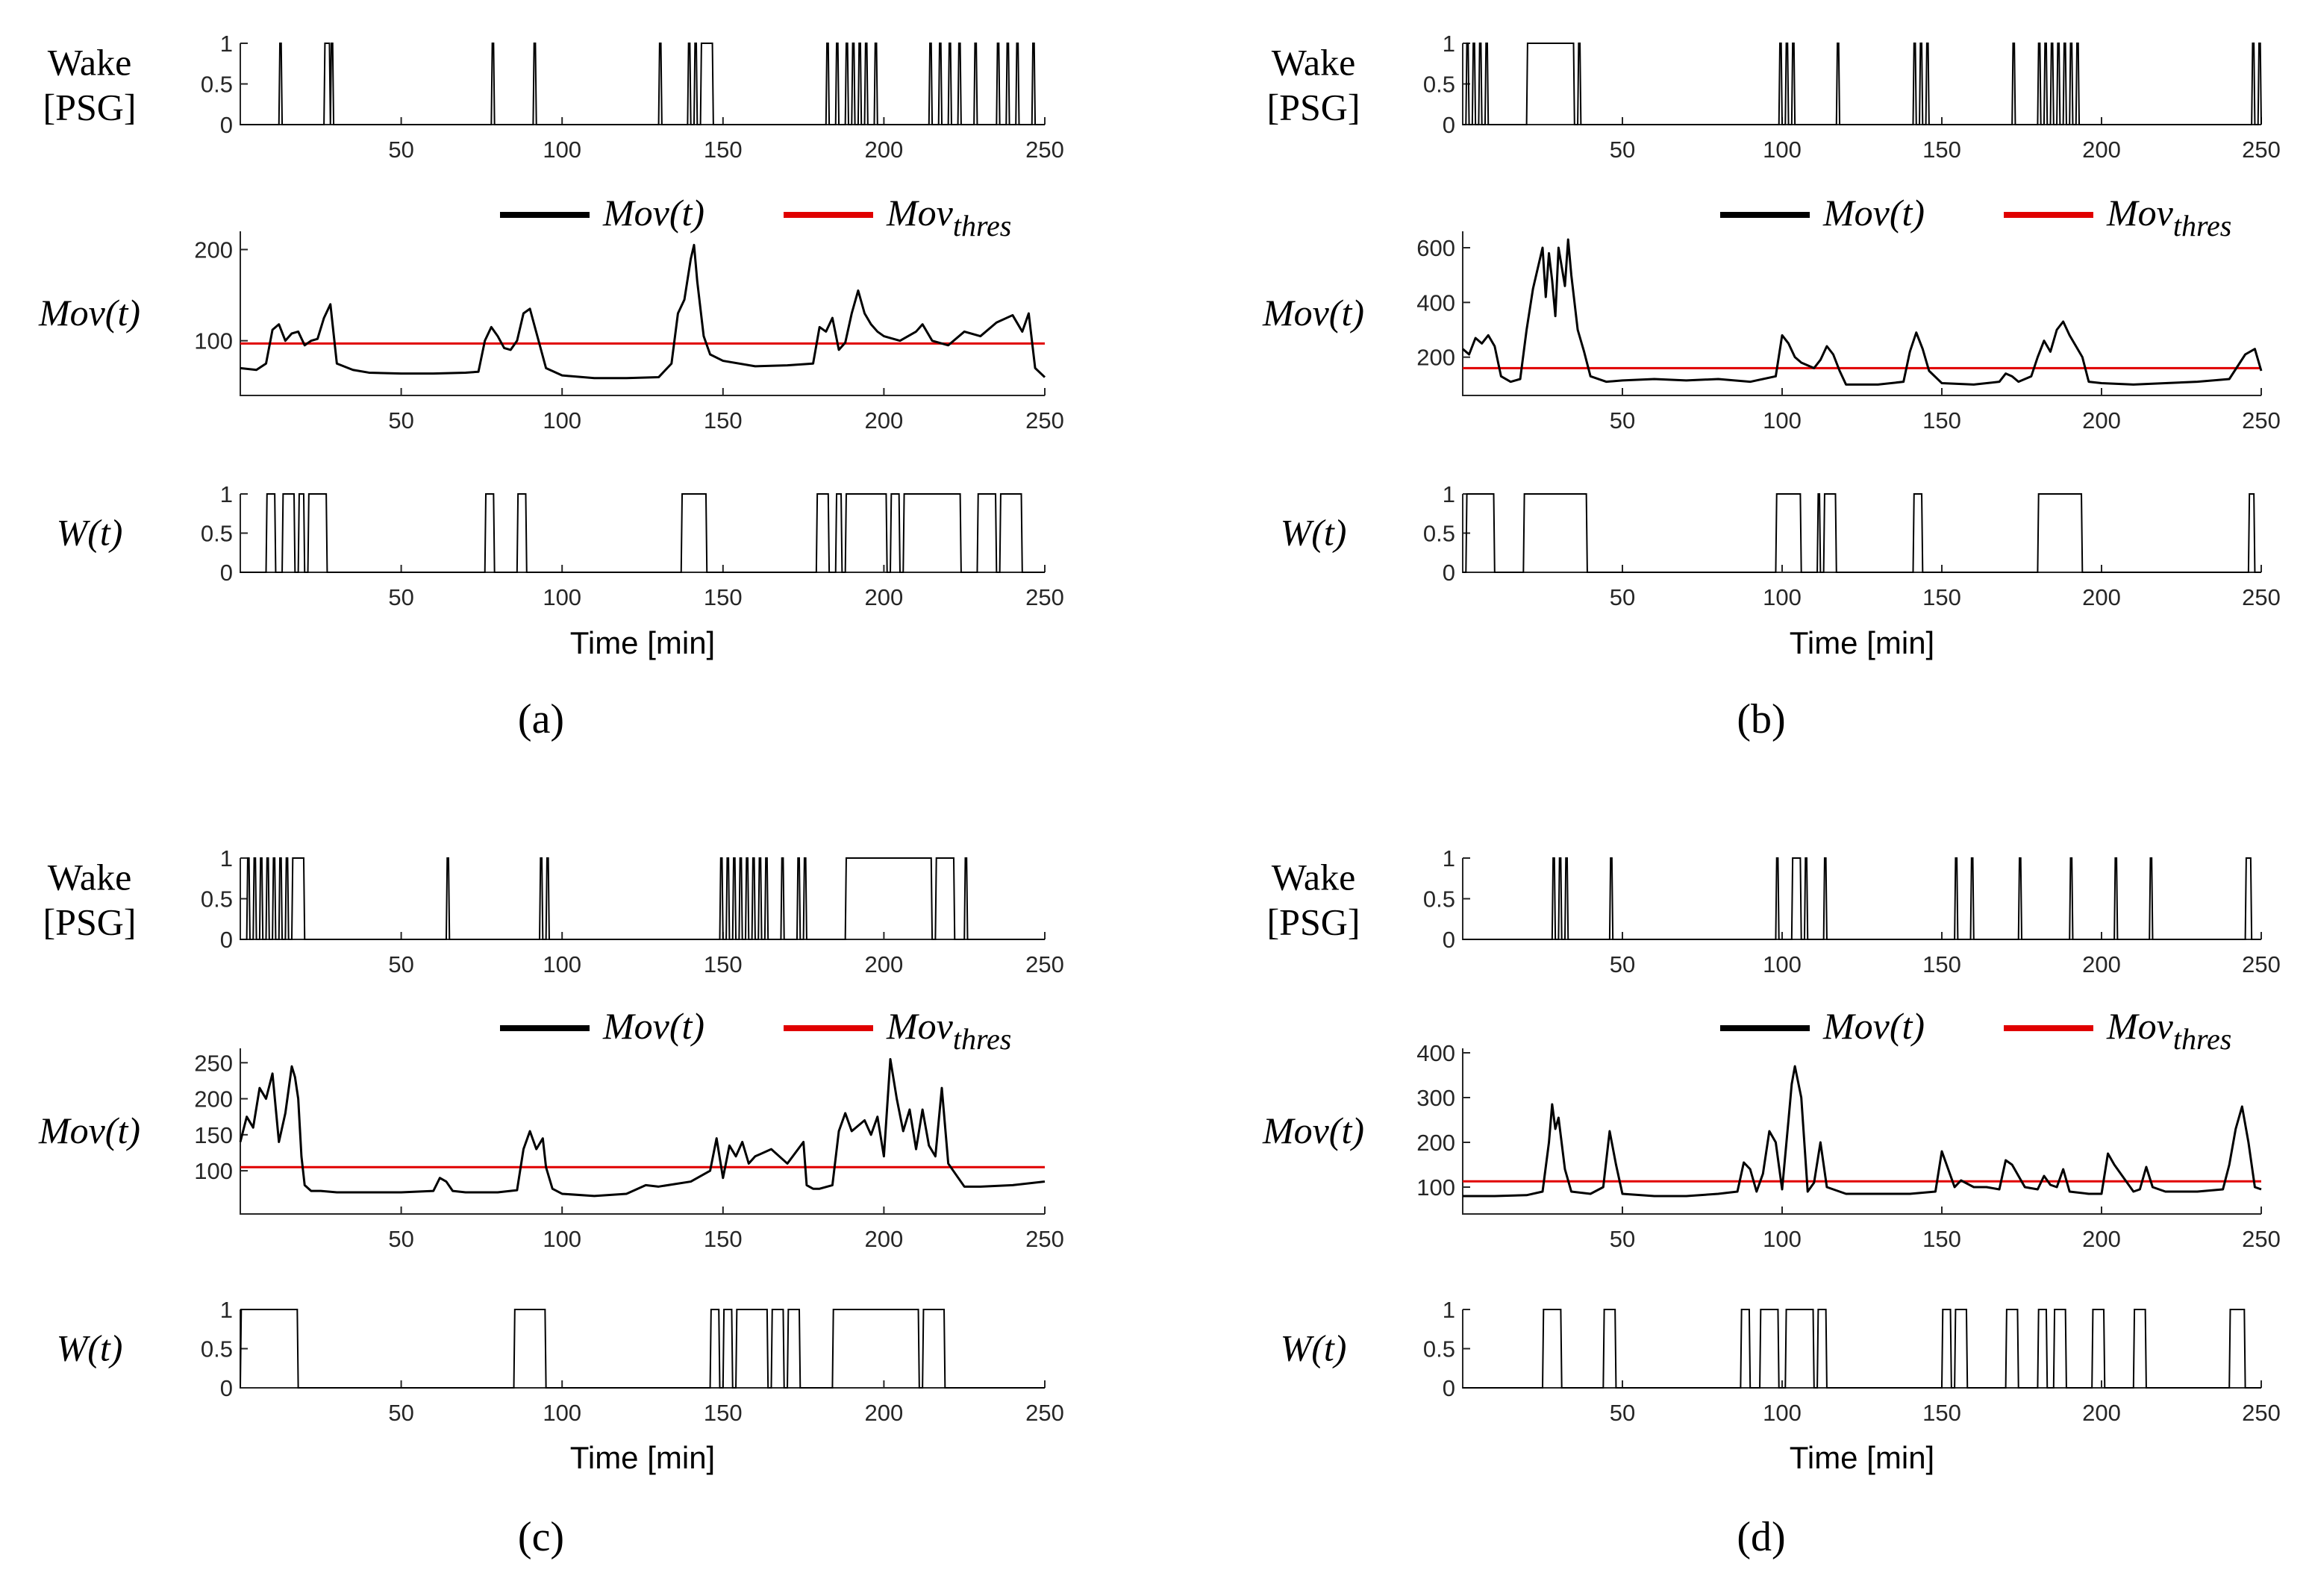 The height and width of the screenshot is (1596, 2309). What do you see at coordinates (551, 313) in the screenshot?
I see `mov-subplot: 50 100 150 200 250 100 200 Mov(t) Mov(t) Movthres` at bounding box center [551, 313].